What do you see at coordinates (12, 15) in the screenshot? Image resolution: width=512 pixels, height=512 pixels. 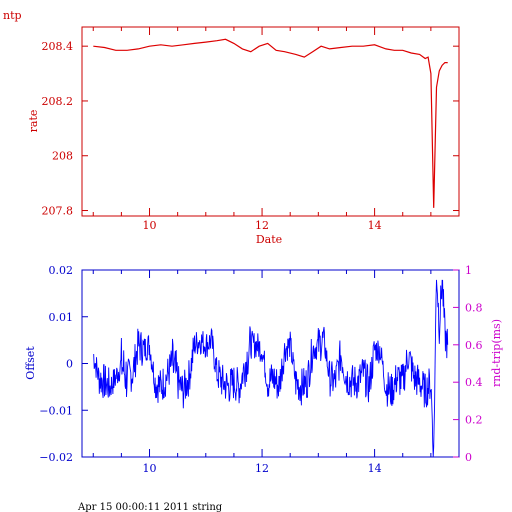 I see `top-chart-title: ntp` at bounding box center [12, 15].